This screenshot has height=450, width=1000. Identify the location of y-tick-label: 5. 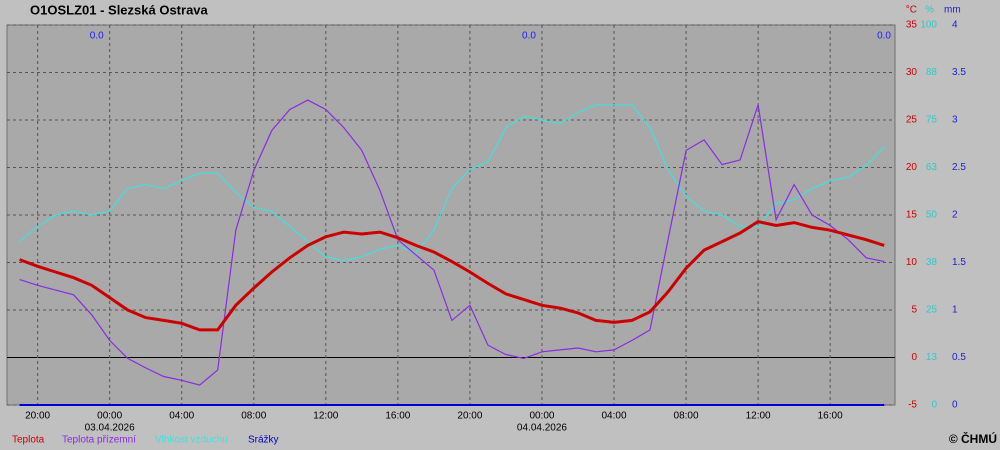
(914, 310).